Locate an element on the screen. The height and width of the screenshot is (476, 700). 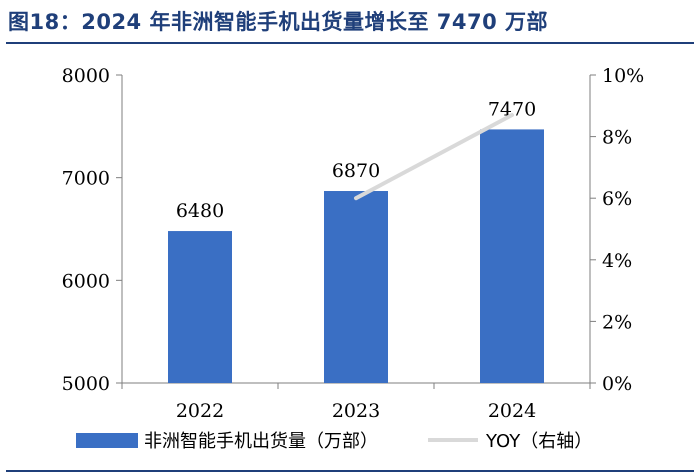
x-tick-label: 2023 is located at coordinates (356, 411).